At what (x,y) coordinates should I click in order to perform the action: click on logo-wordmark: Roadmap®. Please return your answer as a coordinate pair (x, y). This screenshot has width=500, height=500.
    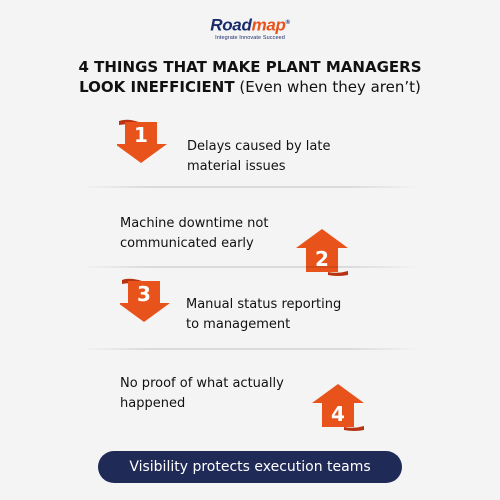
    Looking at the image, I should click on (250, 24).